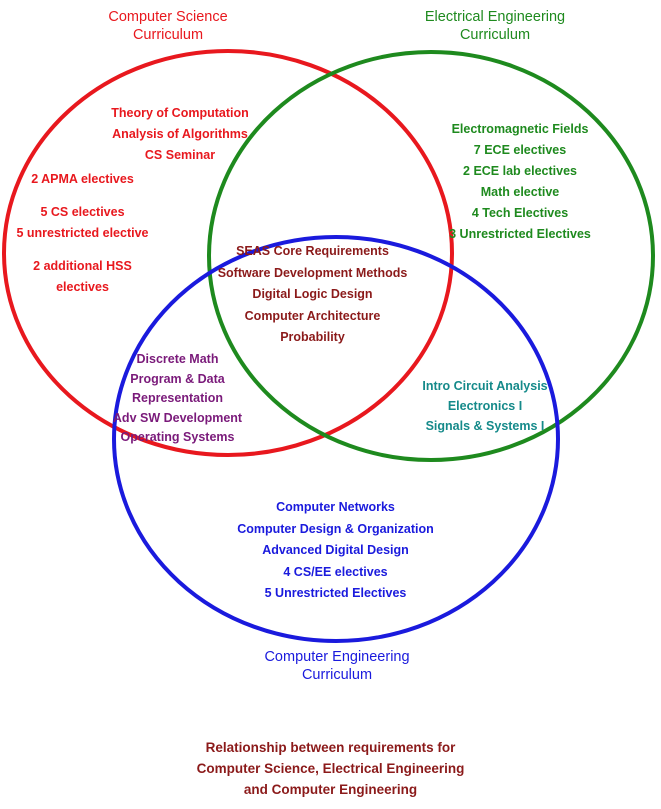 The height and width of the screenshot is (809, 661). I want to click on text-line: Software Development Methods, so click(312, 272).